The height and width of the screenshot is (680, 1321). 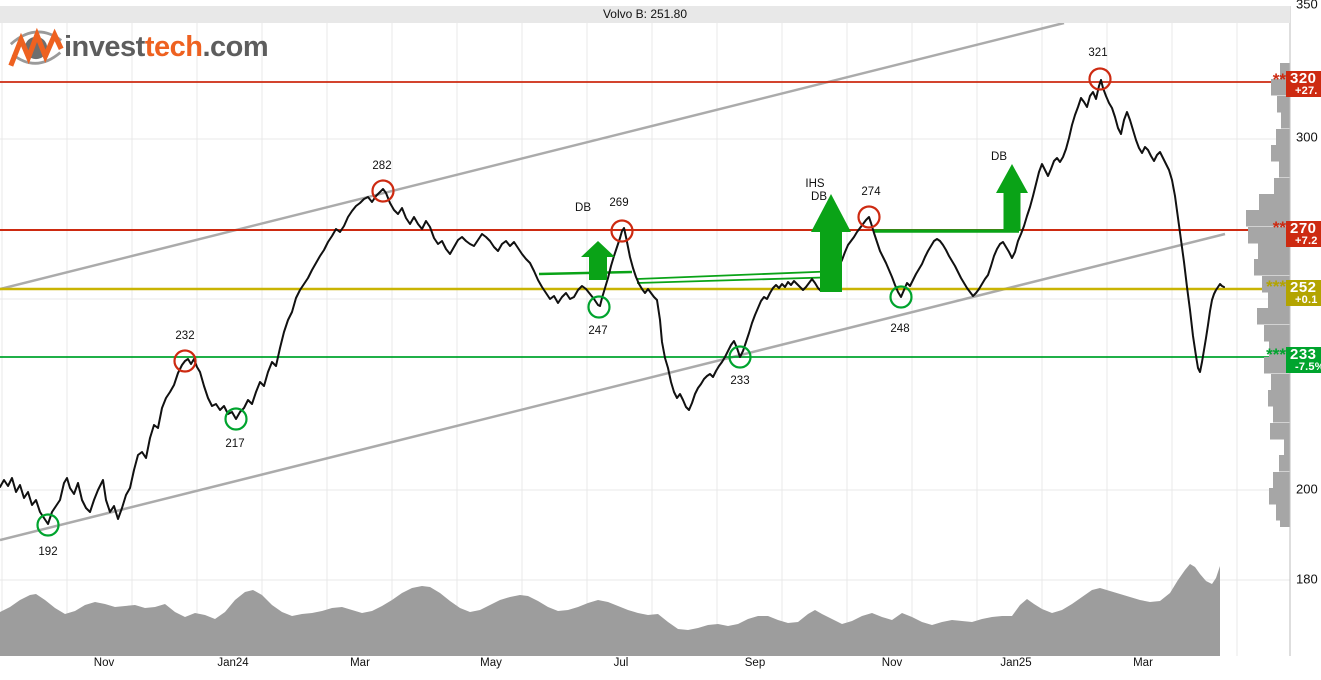 What do you see at coordinates (1306, 241) in the screenshot?
I see `level-badge-change: +7.2` at bounding box center [1306, 241].